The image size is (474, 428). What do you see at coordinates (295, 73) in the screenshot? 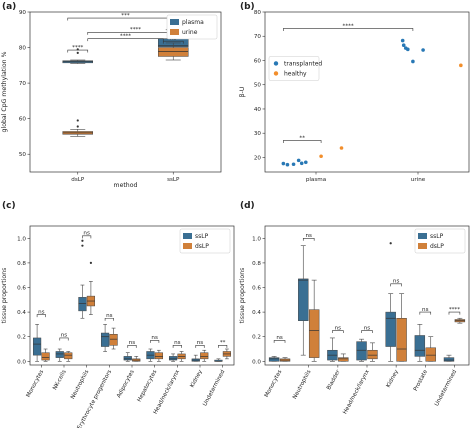
I see `legend-label: healthy` at bounding box center [295, 73].